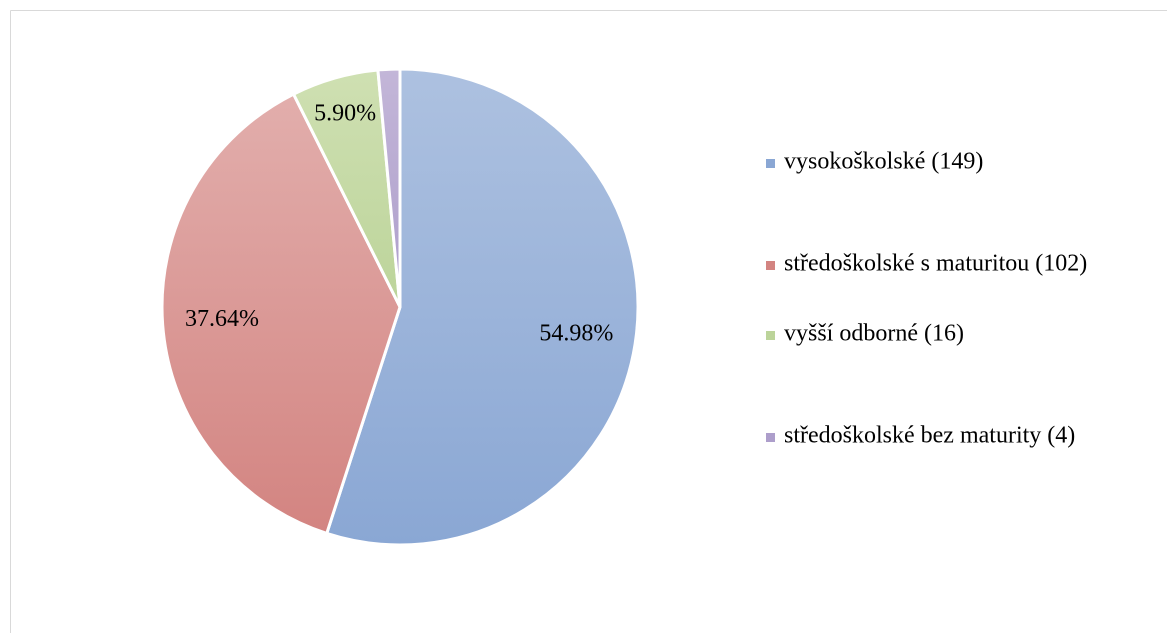 This screenshot has height=633, width=1167. What do you see at coordinates (929, 436) in the screenshot?
I see `legend-label: středoškolské bez maturity (4)` at bounding box center [929, 436].